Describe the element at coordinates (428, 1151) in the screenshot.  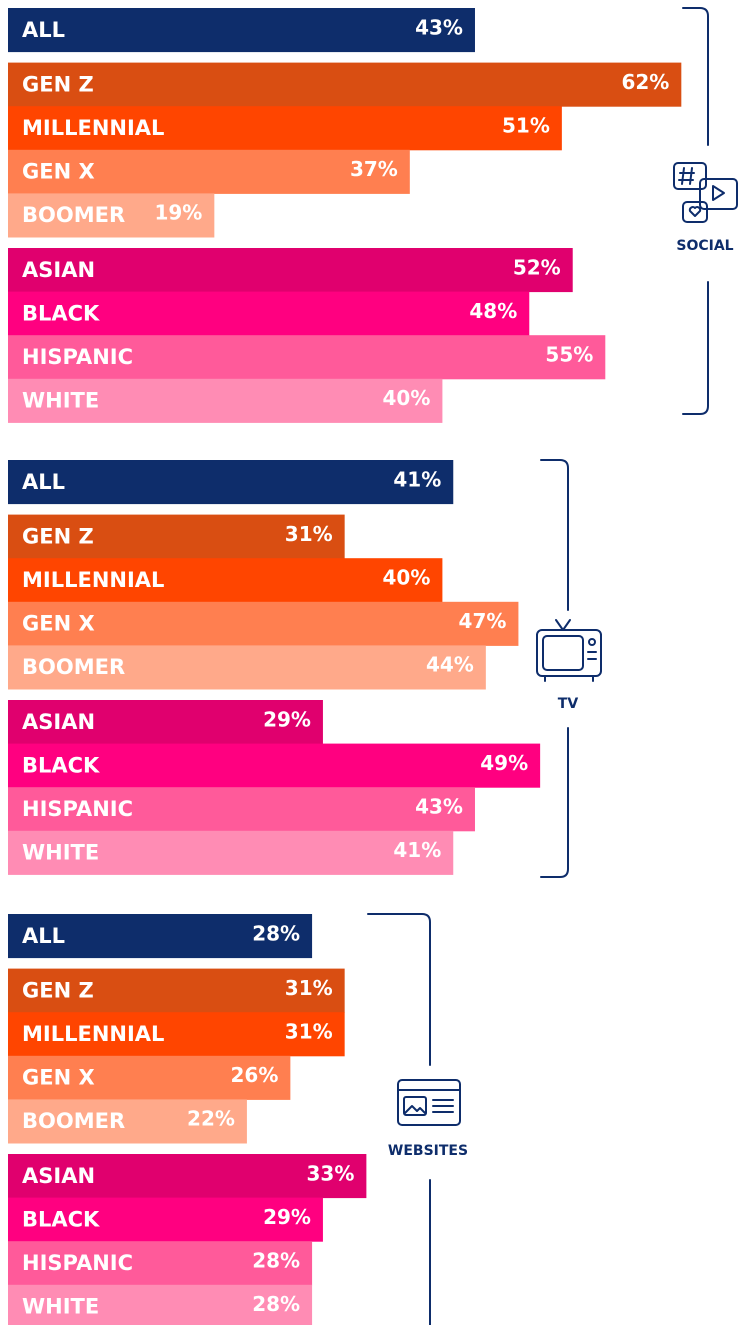
I see `group-label: WEBSITES` at that location.